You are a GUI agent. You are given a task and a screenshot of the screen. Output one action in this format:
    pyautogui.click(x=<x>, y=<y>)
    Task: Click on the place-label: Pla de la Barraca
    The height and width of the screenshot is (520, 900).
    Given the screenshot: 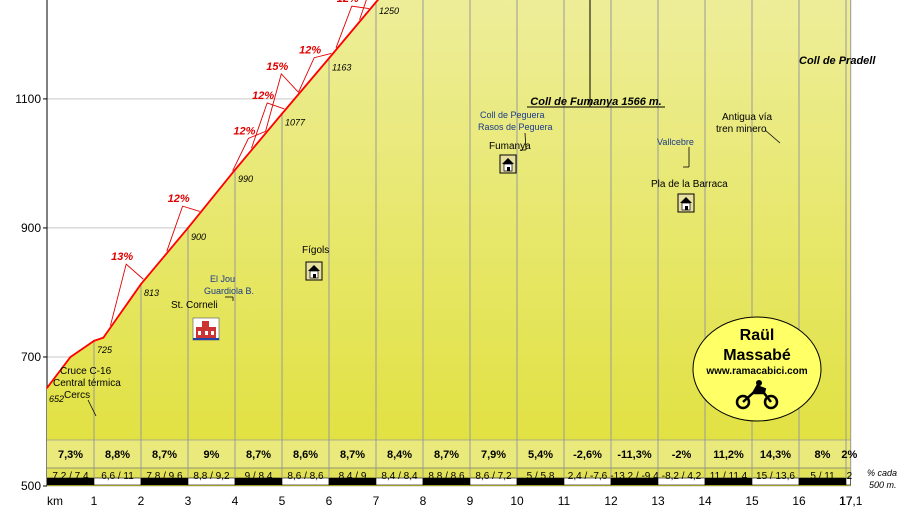 What is the action you would take?
    pyautogui.click(x=689, y=184)
    